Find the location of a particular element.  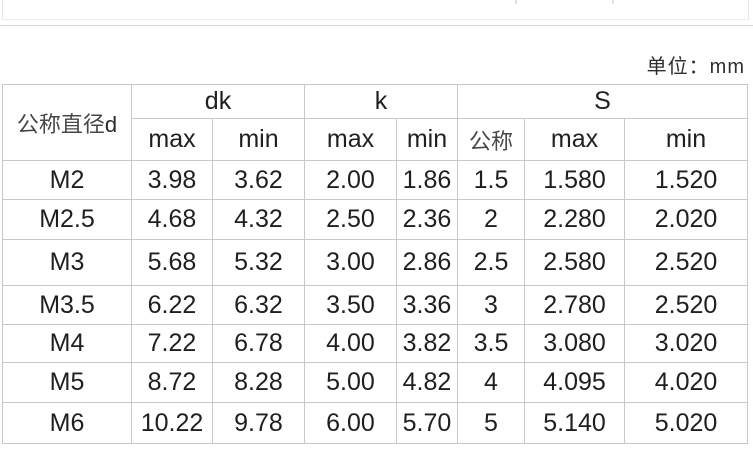

cell-s-nominal: 3.5 is located at coordinates (491, 343).